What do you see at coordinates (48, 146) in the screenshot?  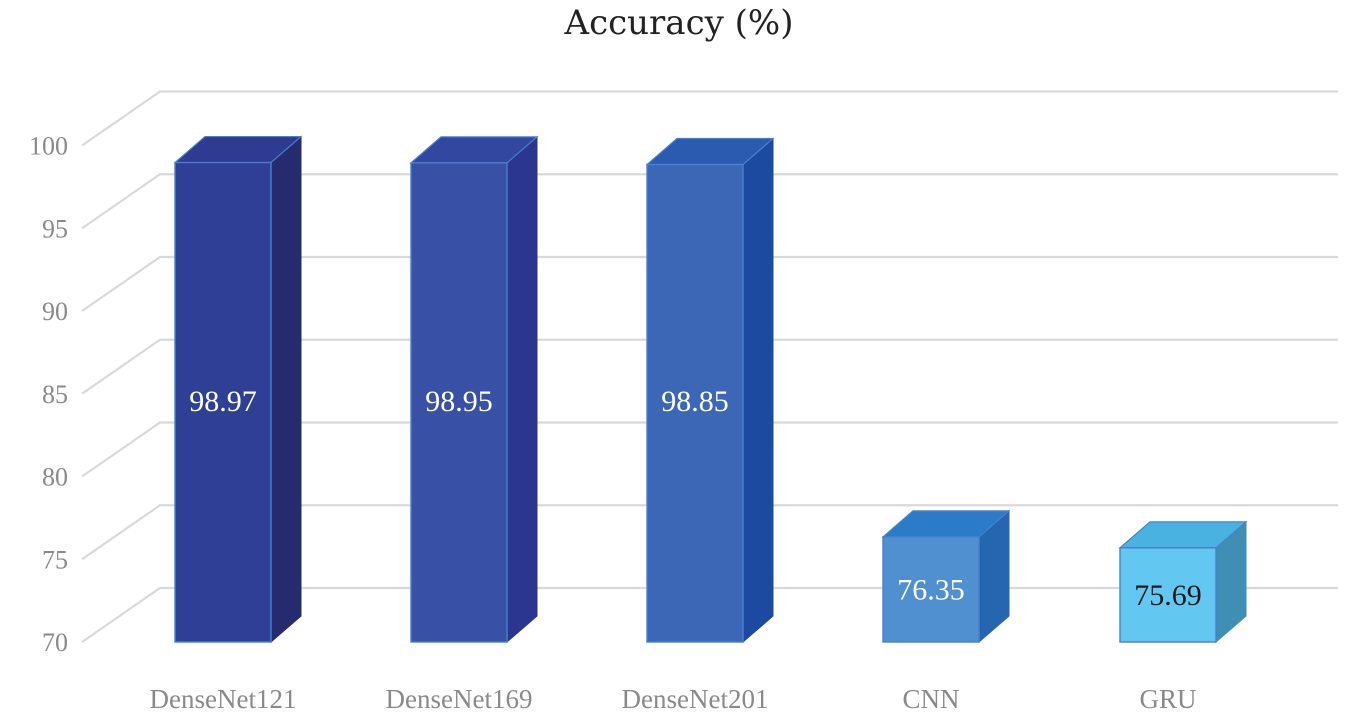 I see `y-tick-label: 100` at bounding box center [48, 146].